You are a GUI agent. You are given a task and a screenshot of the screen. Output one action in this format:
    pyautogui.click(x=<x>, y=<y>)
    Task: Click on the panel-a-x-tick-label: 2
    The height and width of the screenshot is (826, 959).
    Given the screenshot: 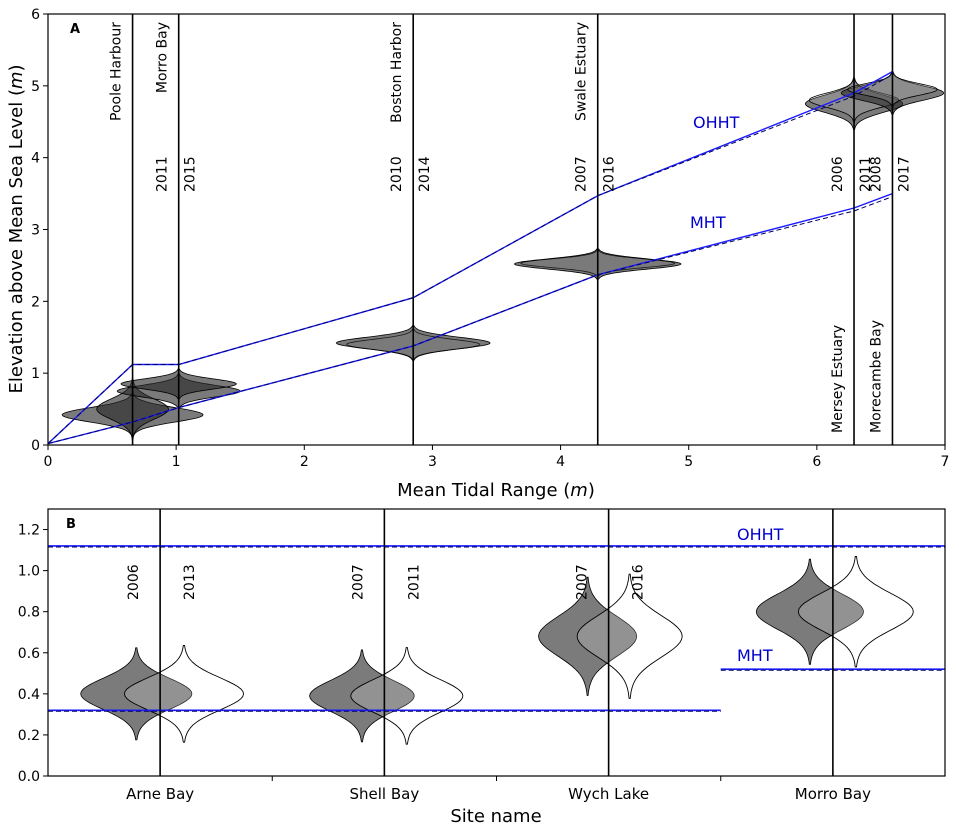 What is the action you would take?
    pyautogui.click(x=304, y=462)
    